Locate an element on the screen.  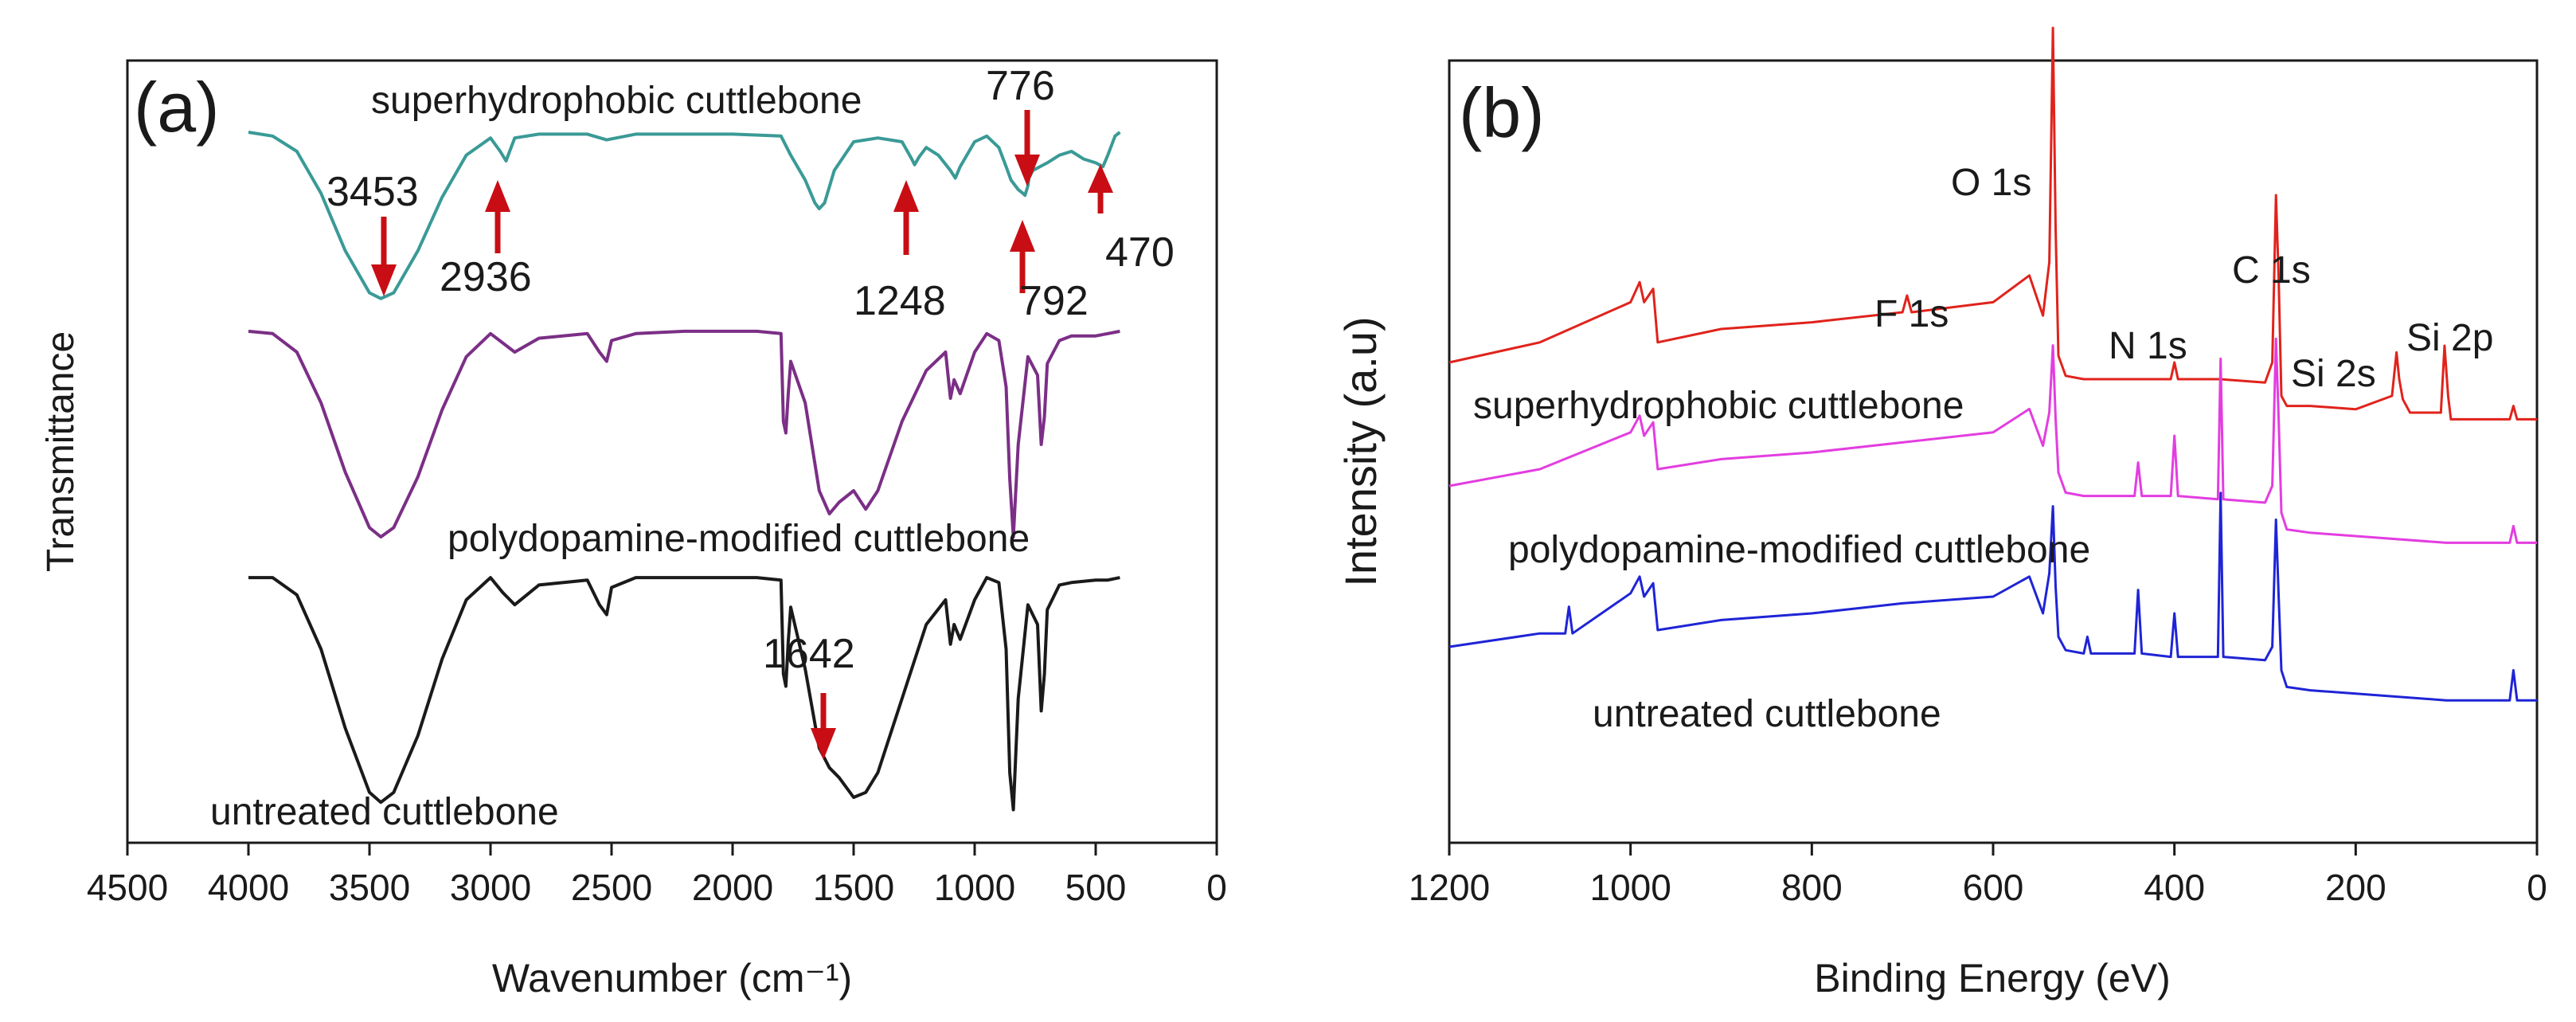
panel-a-label: (a) is located at coordinates (177, 107).